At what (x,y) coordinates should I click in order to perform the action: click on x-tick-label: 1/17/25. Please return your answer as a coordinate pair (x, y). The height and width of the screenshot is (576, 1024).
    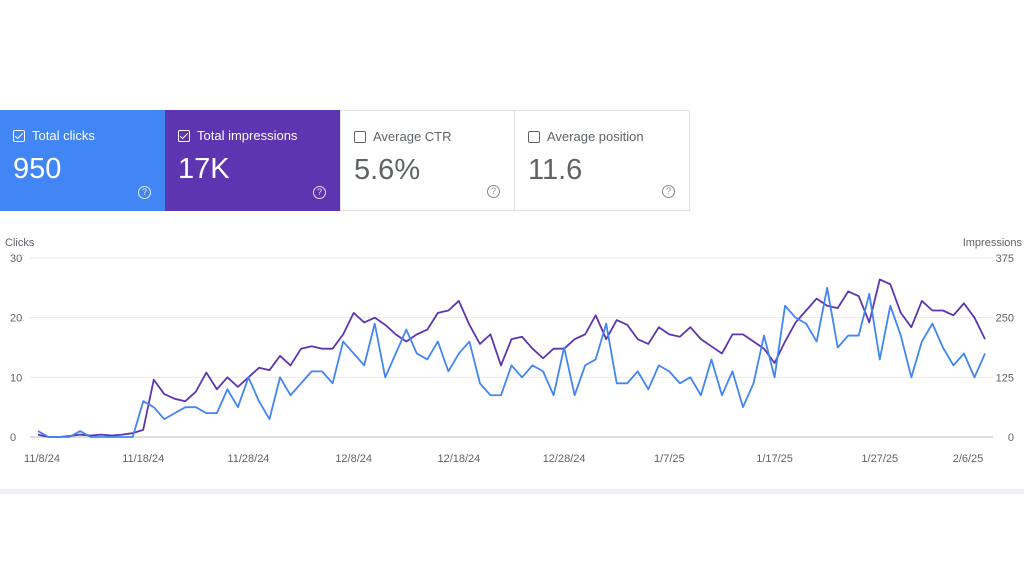
    Looking at the image, I should click on (774, 459).